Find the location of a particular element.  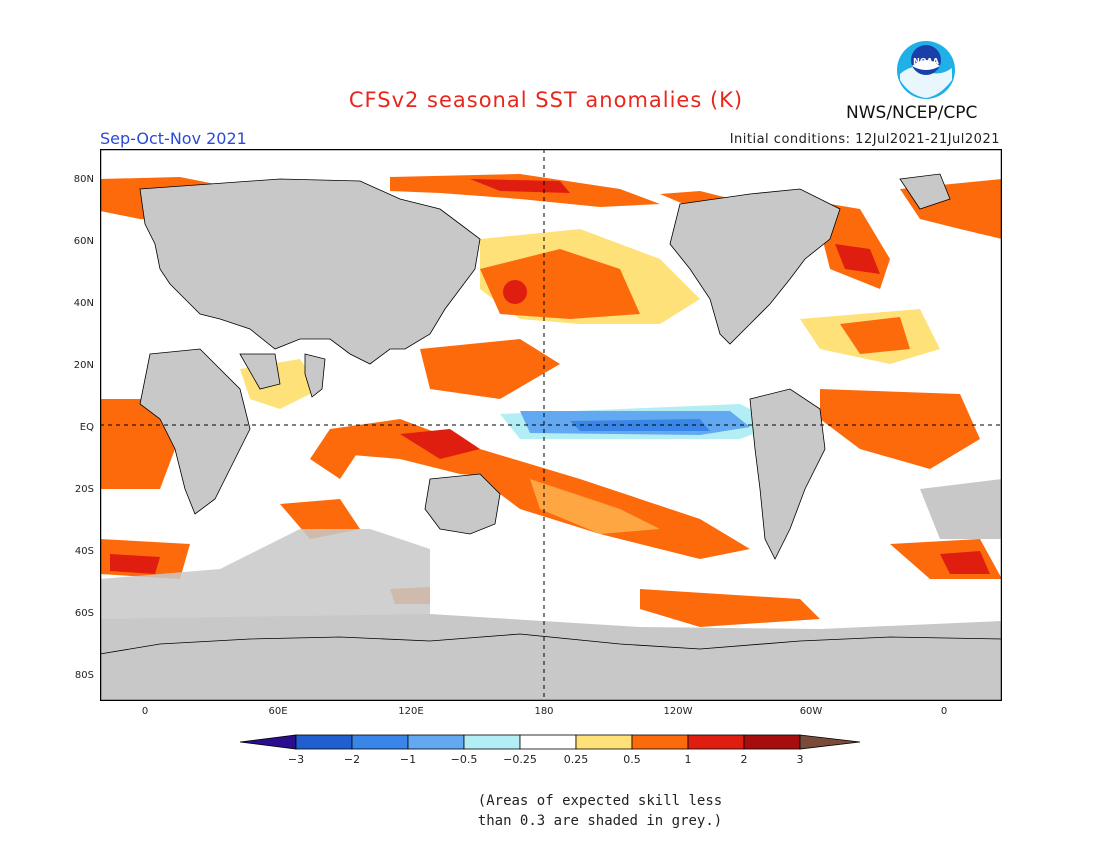

initial-conditions-label: Initial conditions: 12Jul2021-21Jul2021 is located at coordinates (864, 139).